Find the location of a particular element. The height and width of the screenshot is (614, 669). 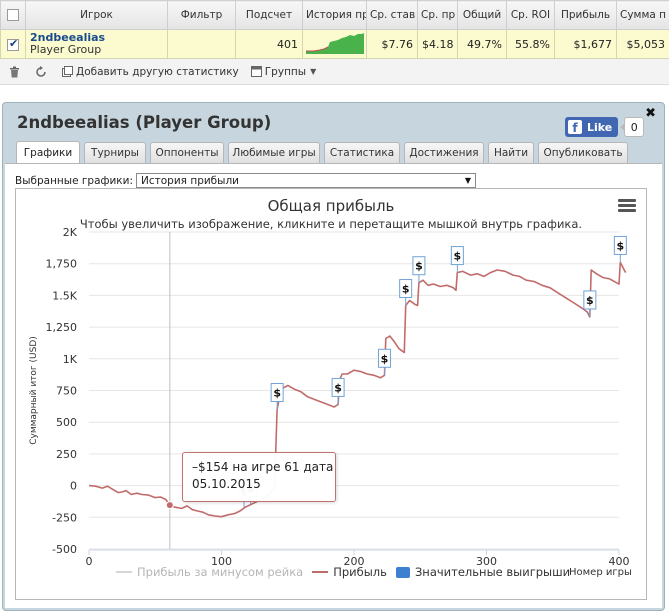

tab-opponents: Оппоненты is located at coordinates (187, 152).